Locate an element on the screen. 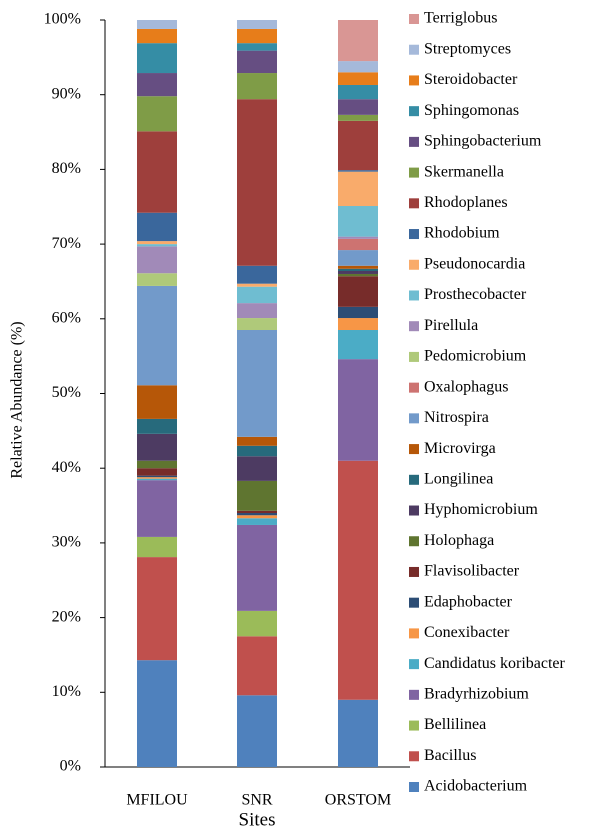 This screenshot has height=832, width=614. y-tick-label: 40% is located at coordinates (66, 467).